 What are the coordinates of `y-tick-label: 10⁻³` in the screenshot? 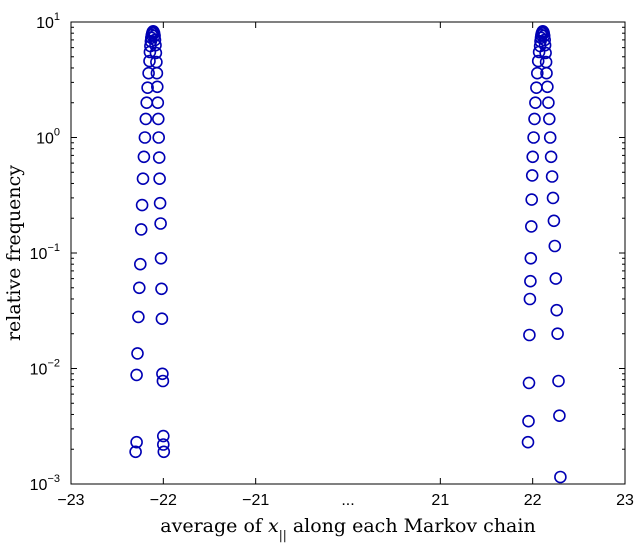 It's located at (45, 483).